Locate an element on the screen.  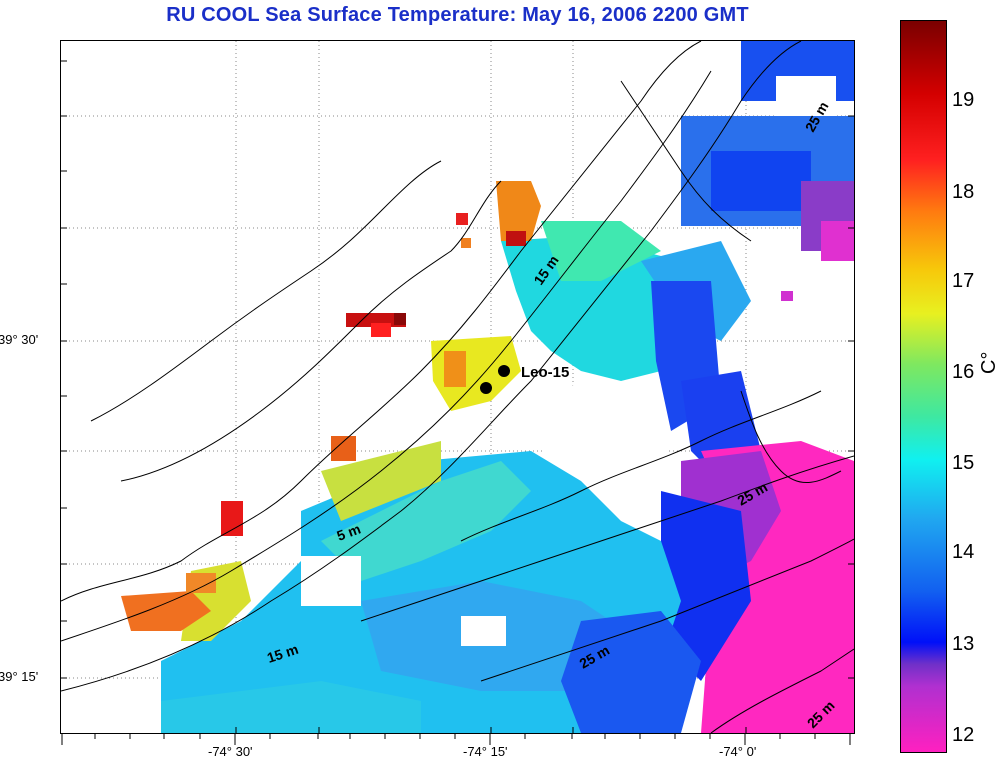
colorbar-unit-label: C° is located at coordinates (989, 362).